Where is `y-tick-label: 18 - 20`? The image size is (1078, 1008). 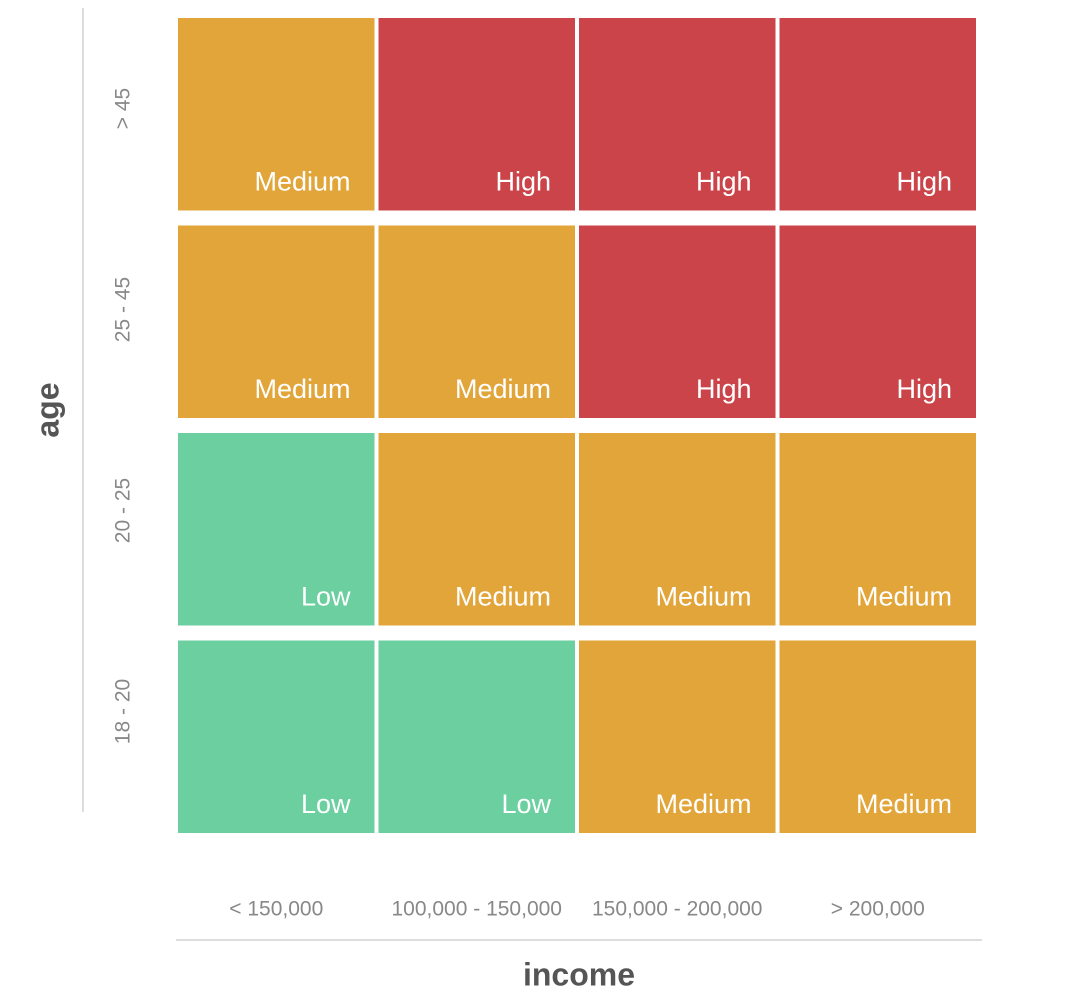
y-tick-label: 18 - 20 is located at coordinates (123, 711).